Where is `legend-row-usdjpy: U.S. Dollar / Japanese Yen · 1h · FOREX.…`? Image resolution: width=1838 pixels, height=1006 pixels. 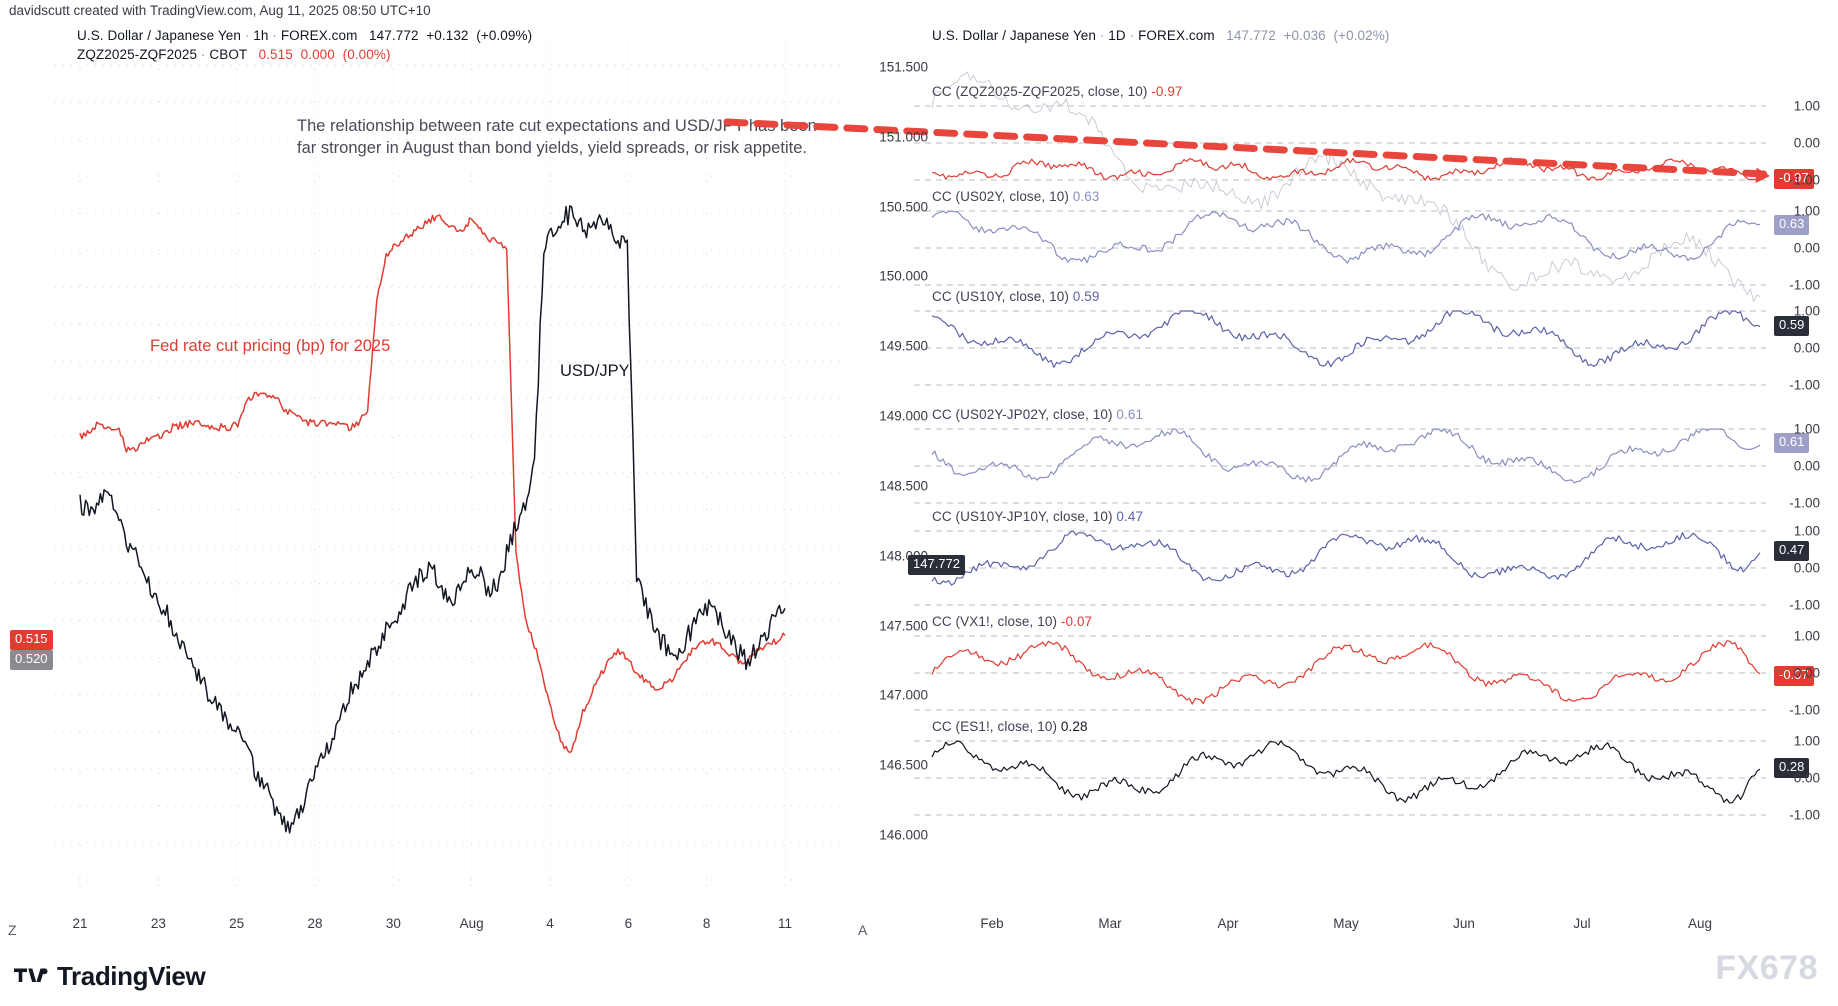
legend-row-usdjpy: U.S. Dollar / Japanese Yen · 1h · FOREX.… is located at coordinates (305, 35).